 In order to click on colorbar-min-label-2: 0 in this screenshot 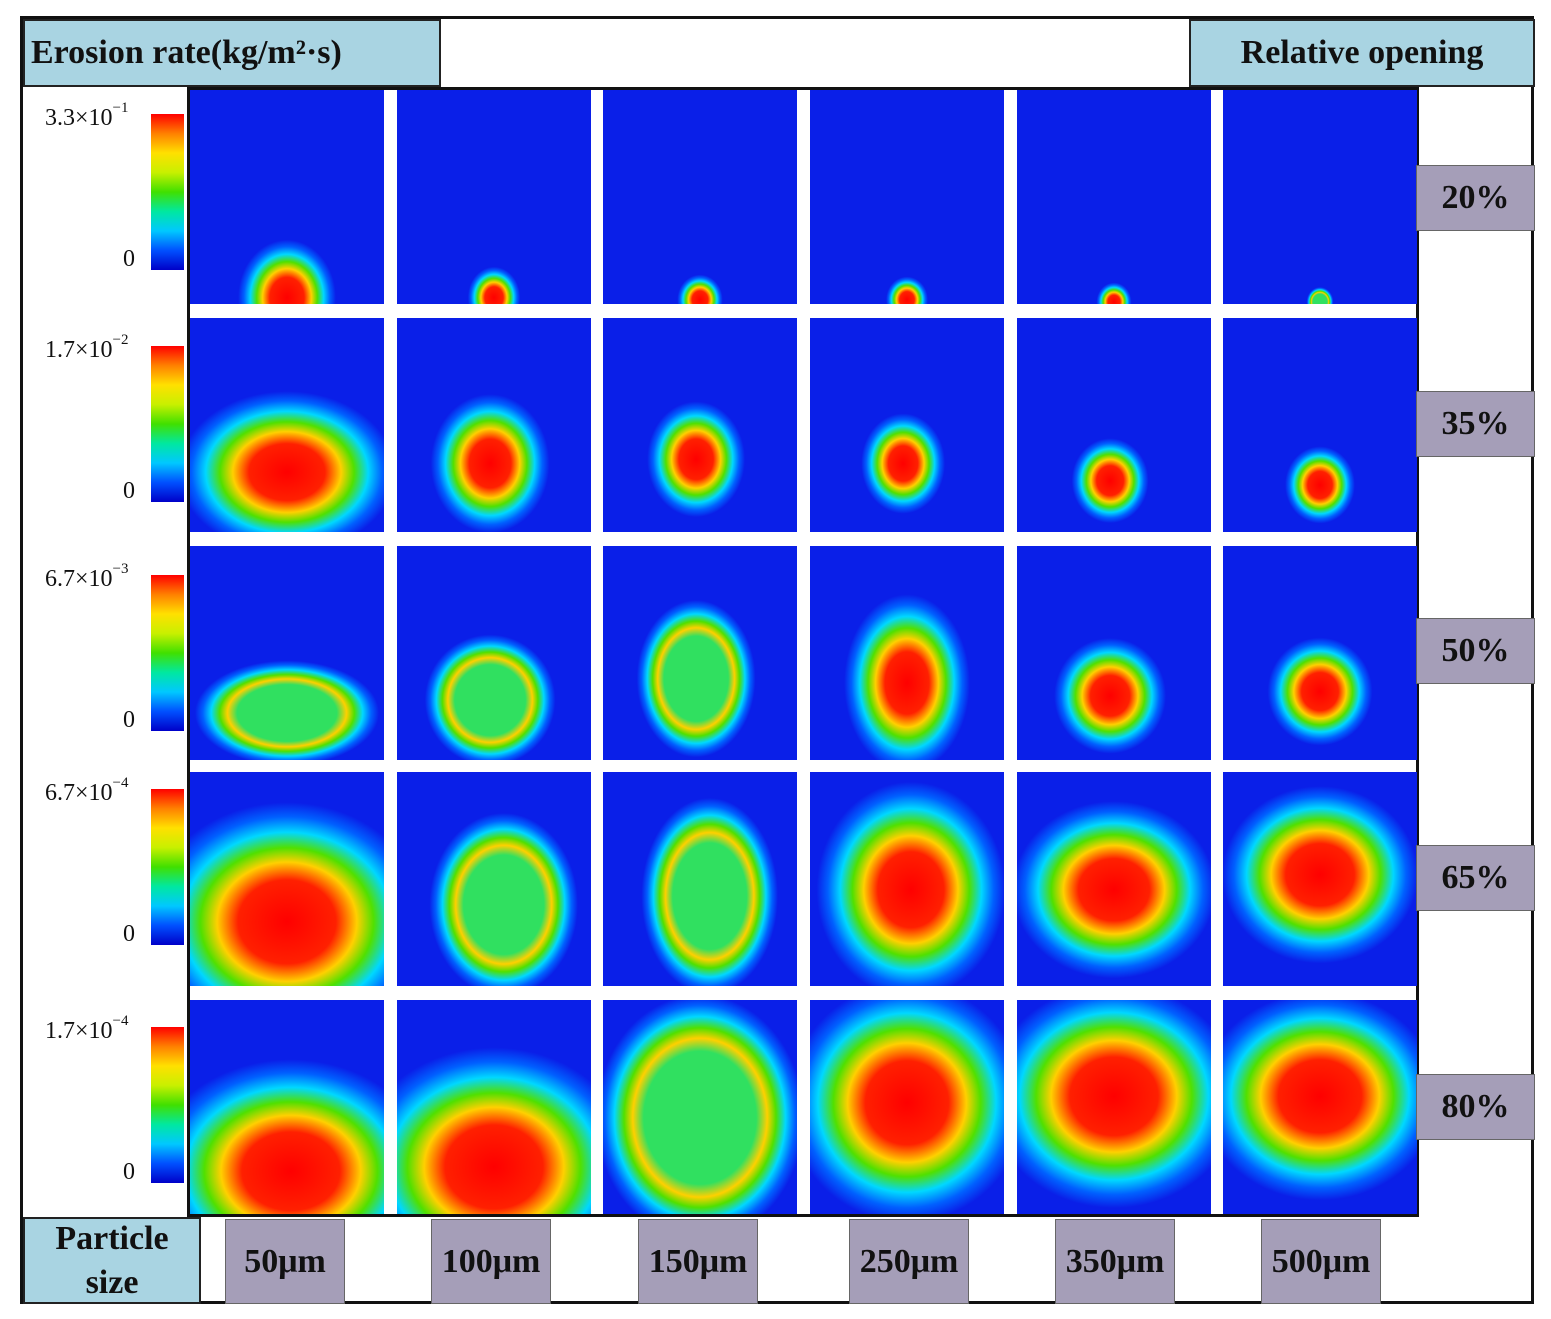, I will do `click(129, 491)`.